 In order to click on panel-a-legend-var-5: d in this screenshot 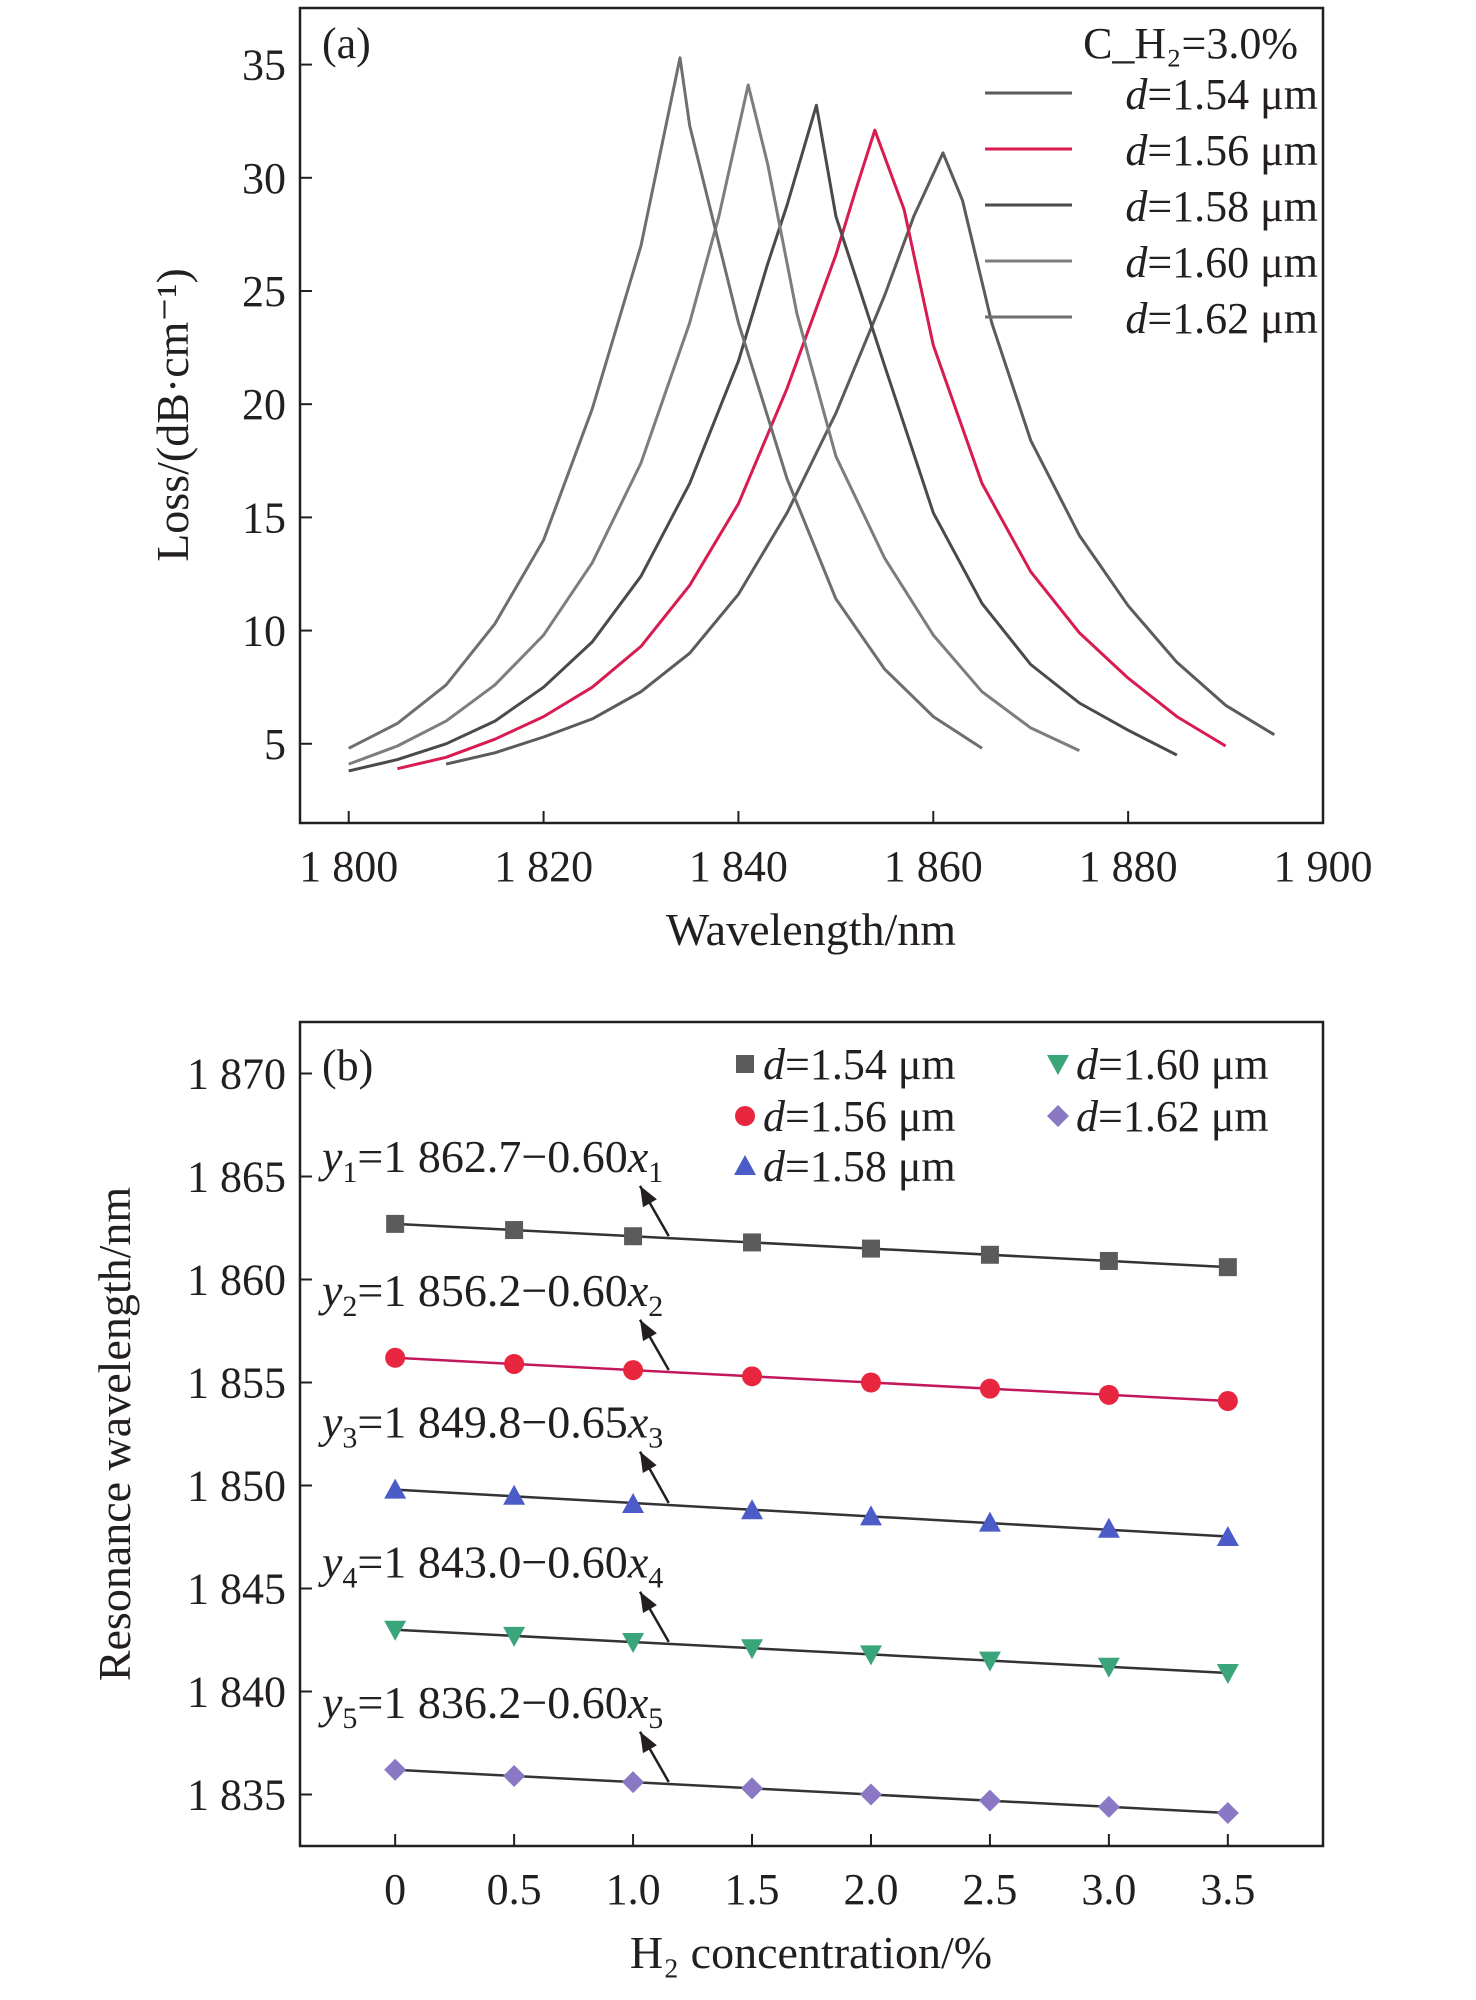, I will do `click(1136, 318)`.